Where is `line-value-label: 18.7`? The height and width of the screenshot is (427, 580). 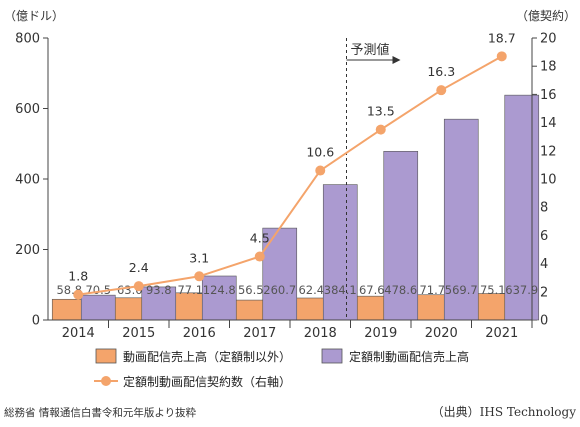
line-value-label: 18.7 is located at coordinates (502, 37).